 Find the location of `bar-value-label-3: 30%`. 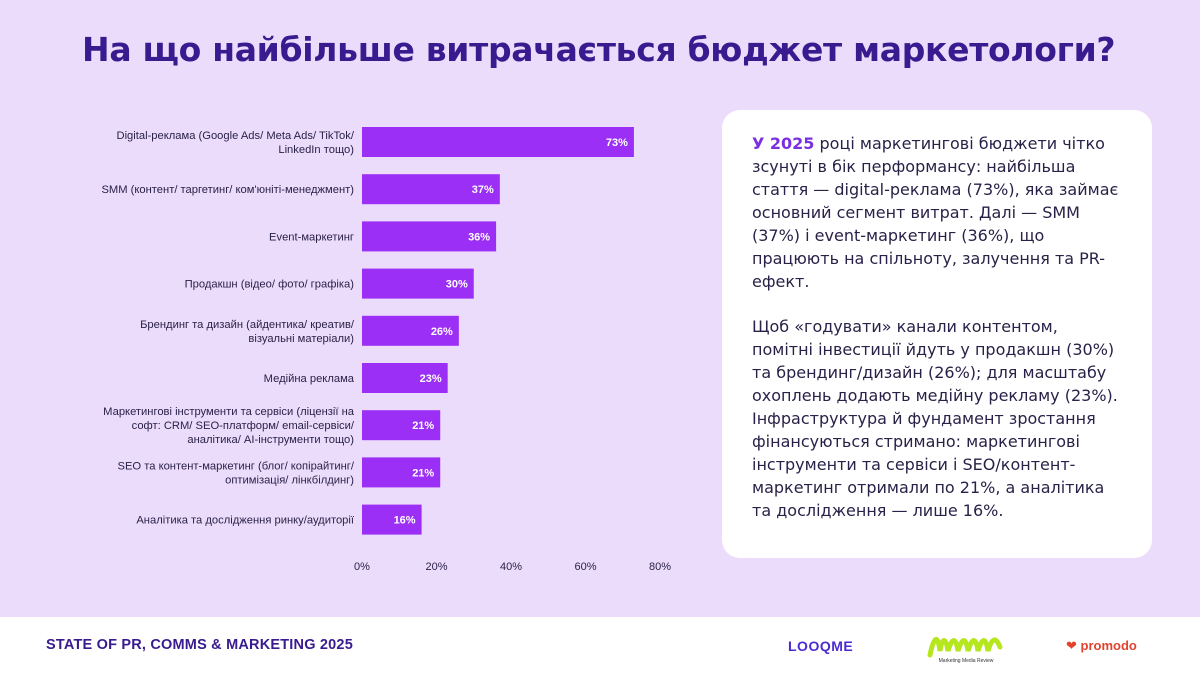

bar-value-label-3: 30% is located at coordinates (457, 285).